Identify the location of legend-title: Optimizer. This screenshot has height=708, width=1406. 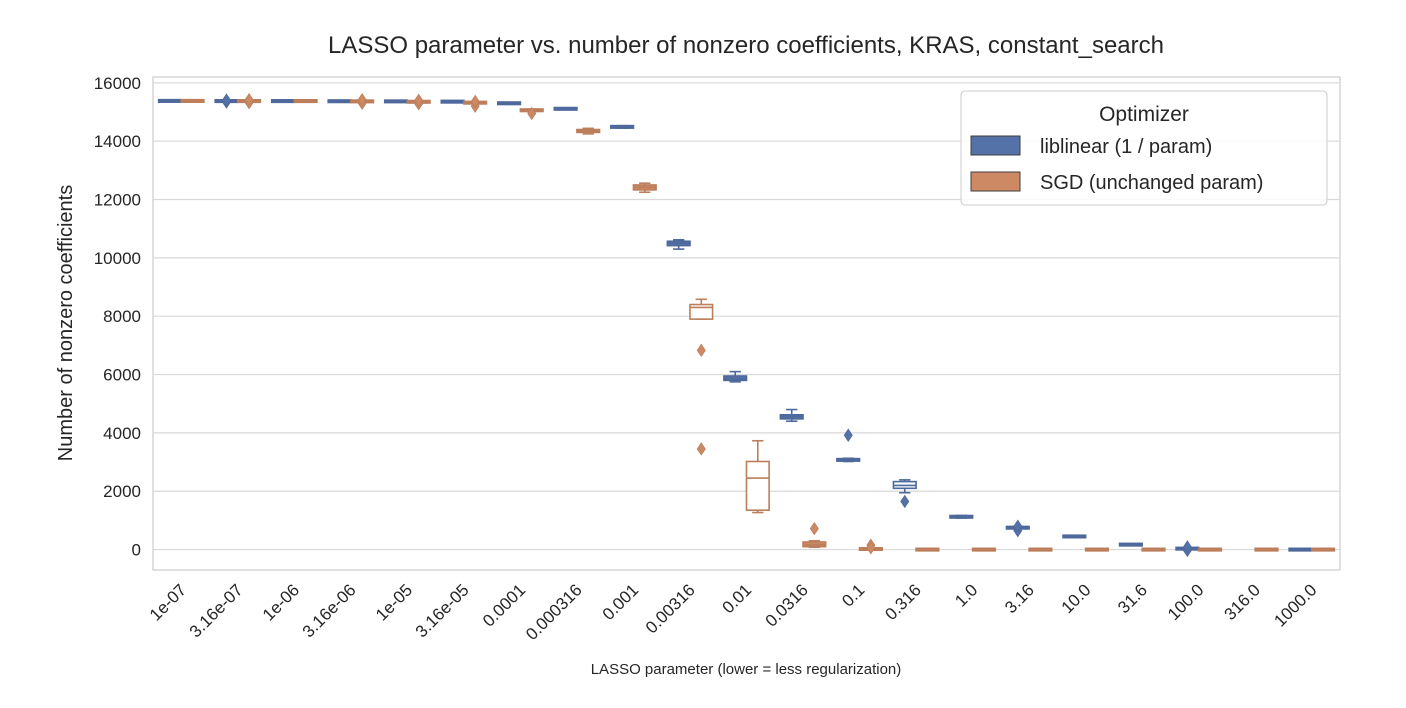
(1144, 114).